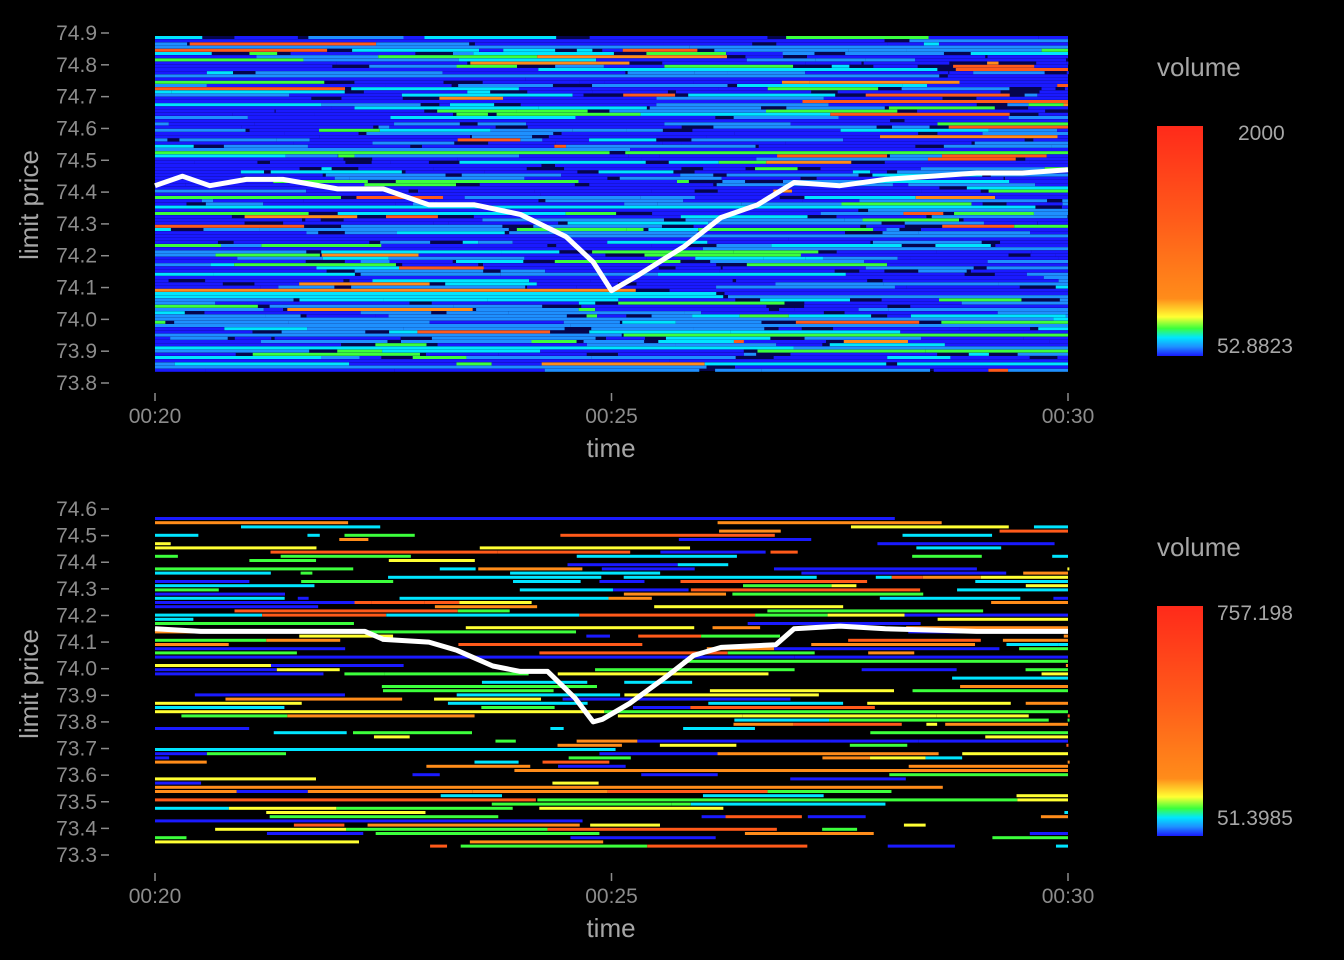  What do you see at coordinates (155, 896) in the screenshot?
I see `x-tick-label: 00:20` at bounding box center [155, 896].